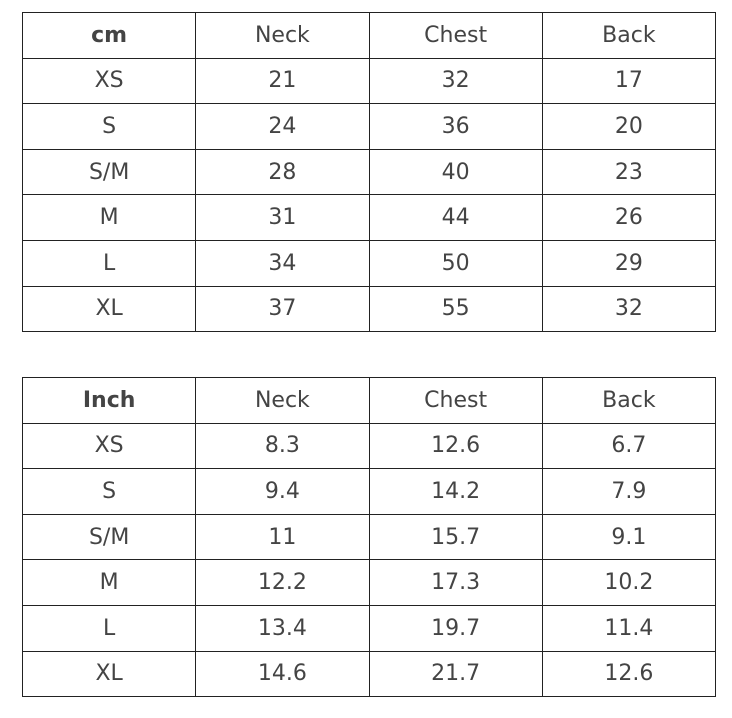 The height and width of the screenshot is (718, 732). What do you see at coordinates (455, 309) in the screenshot?
I see `measurement-cell: 55` at bounding box center [455, 309].